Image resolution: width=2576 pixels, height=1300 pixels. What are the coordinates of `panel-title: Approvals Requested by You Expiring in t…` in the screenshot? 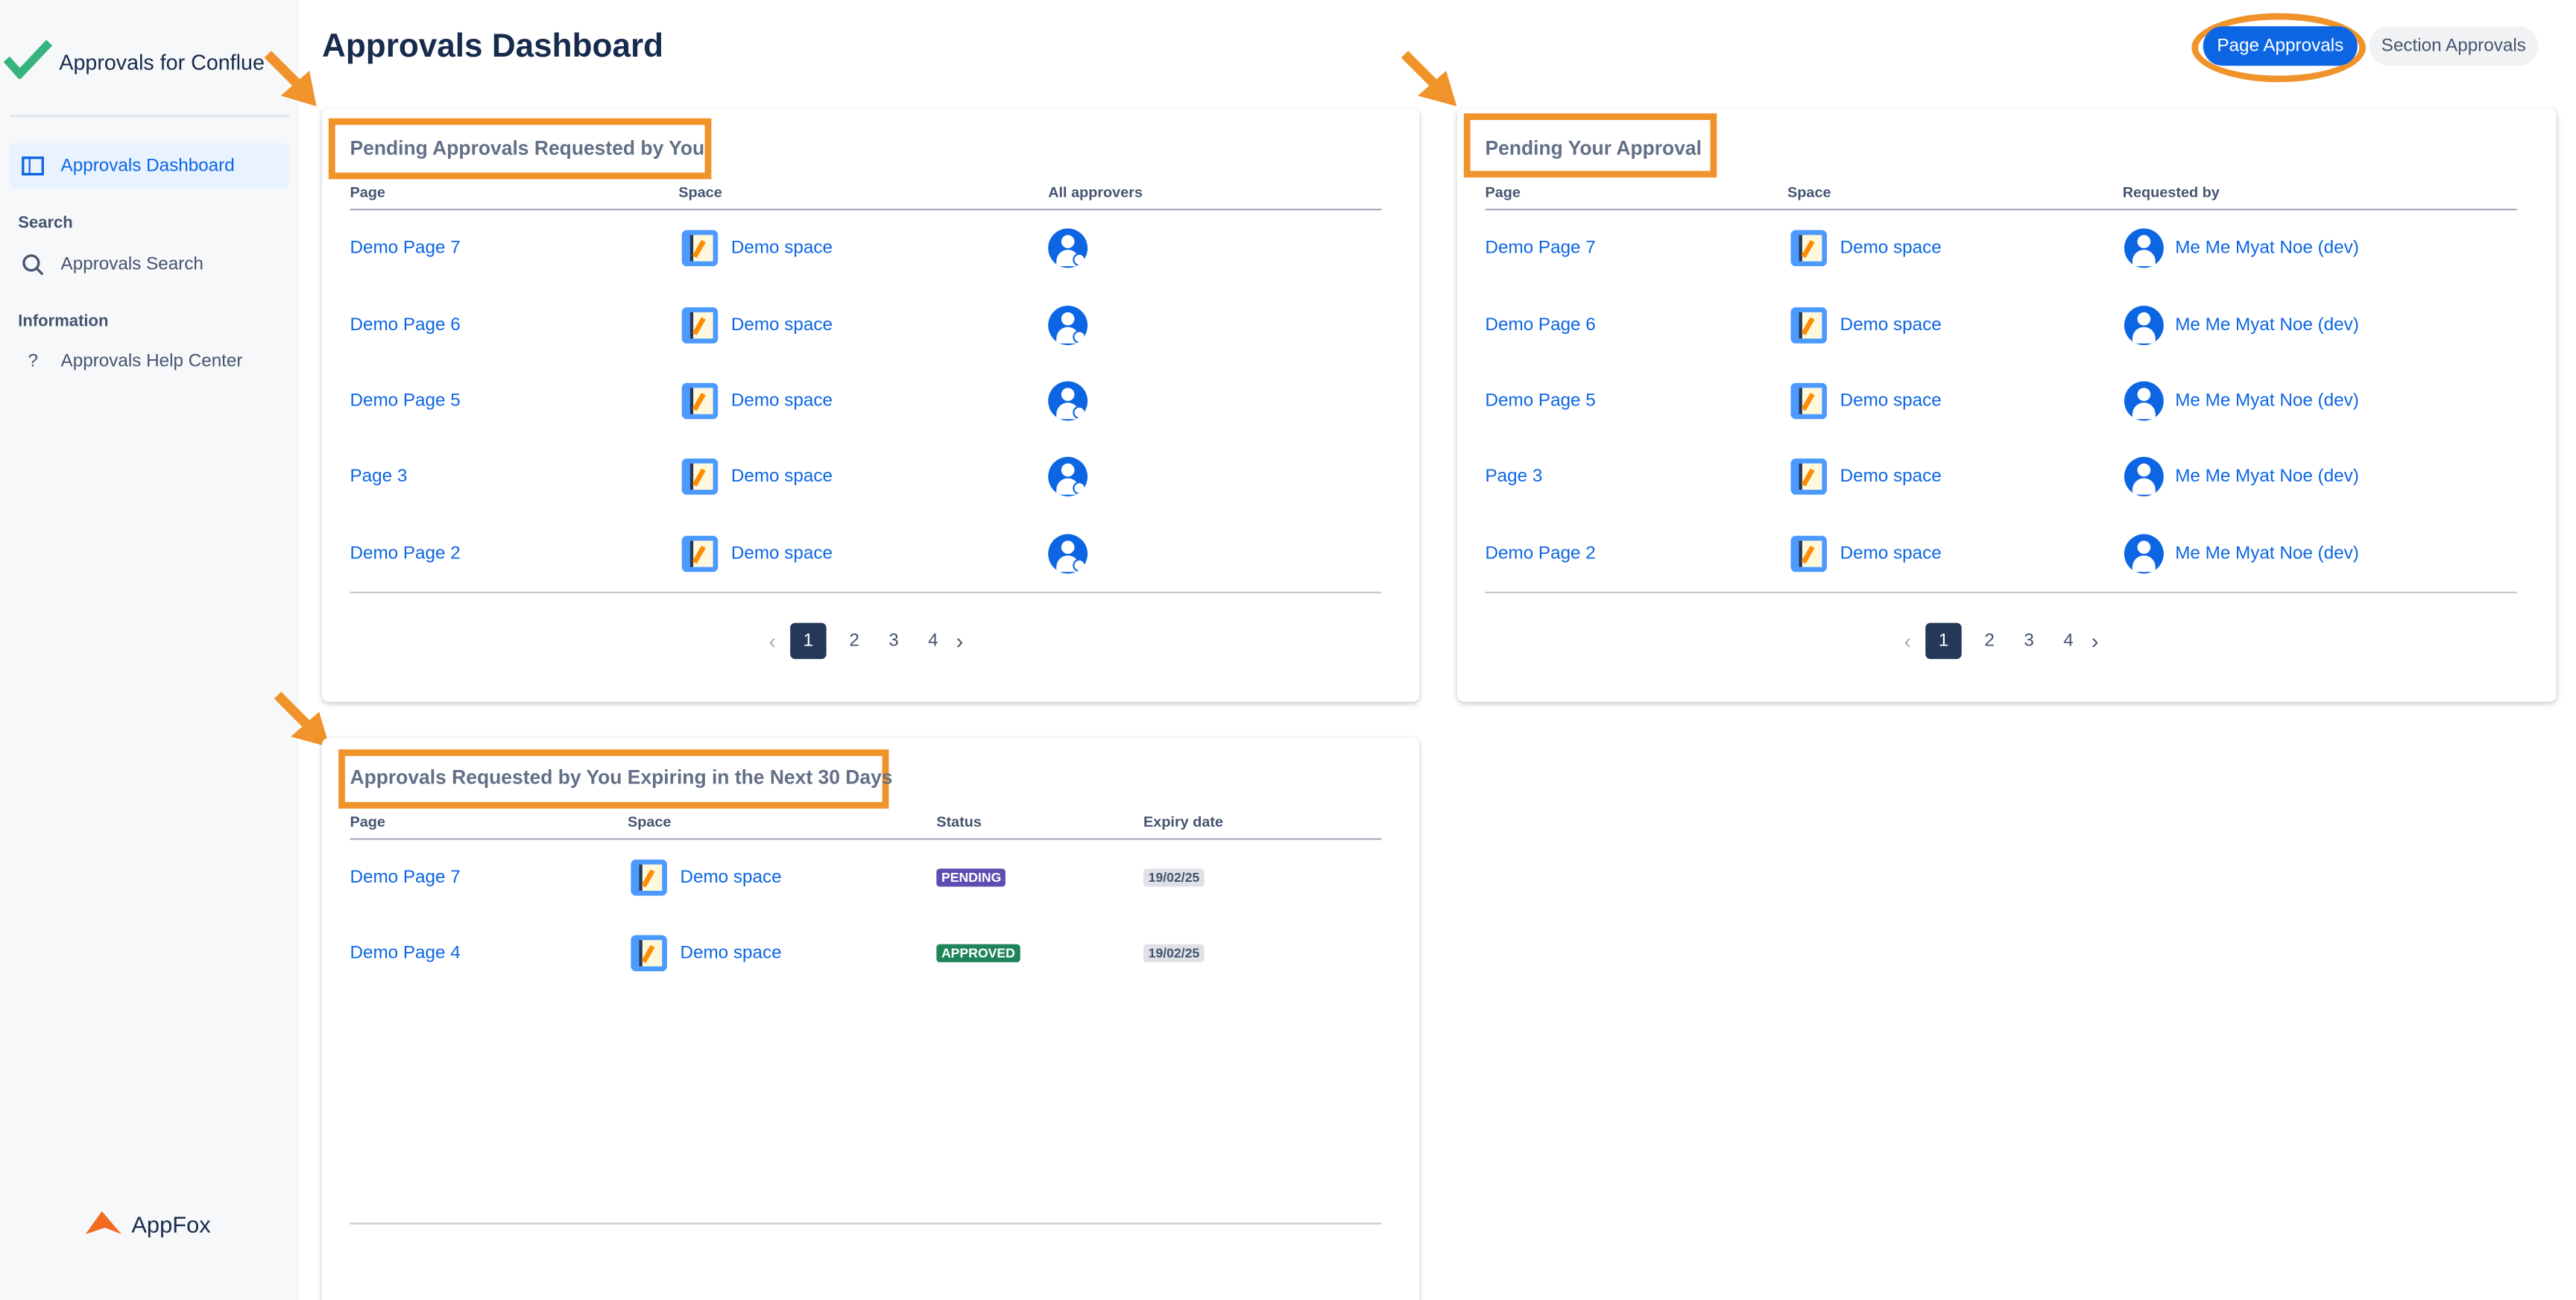 It's located at (621, 777).